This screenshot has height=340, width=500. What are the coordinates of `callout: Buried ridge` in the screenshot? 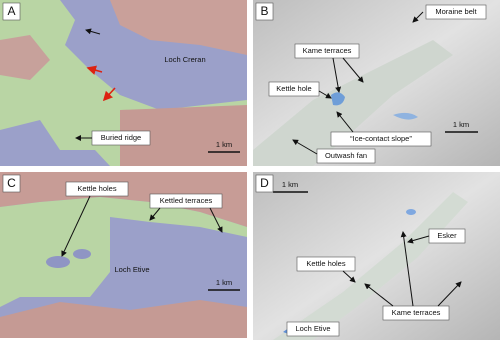 It's located at (121, 137).